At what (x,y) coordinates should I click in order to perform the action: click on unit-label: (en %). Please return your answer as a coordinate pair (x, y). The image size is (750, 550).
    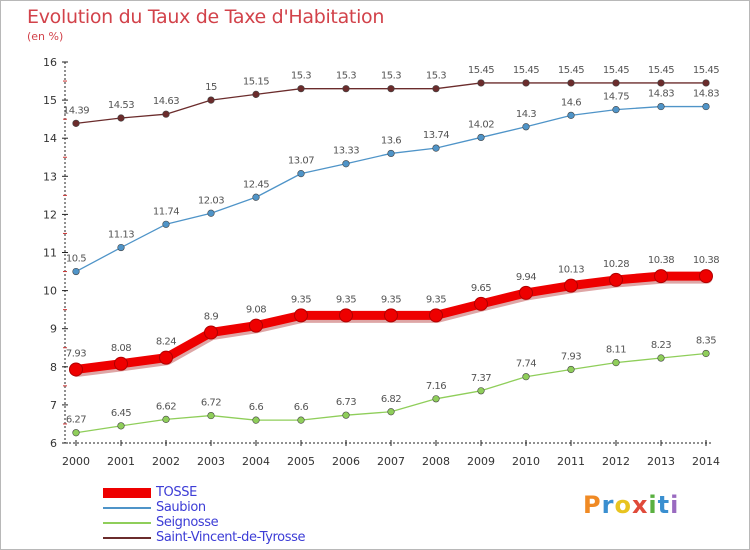
    Looking at the image, I should click on (45, 36).